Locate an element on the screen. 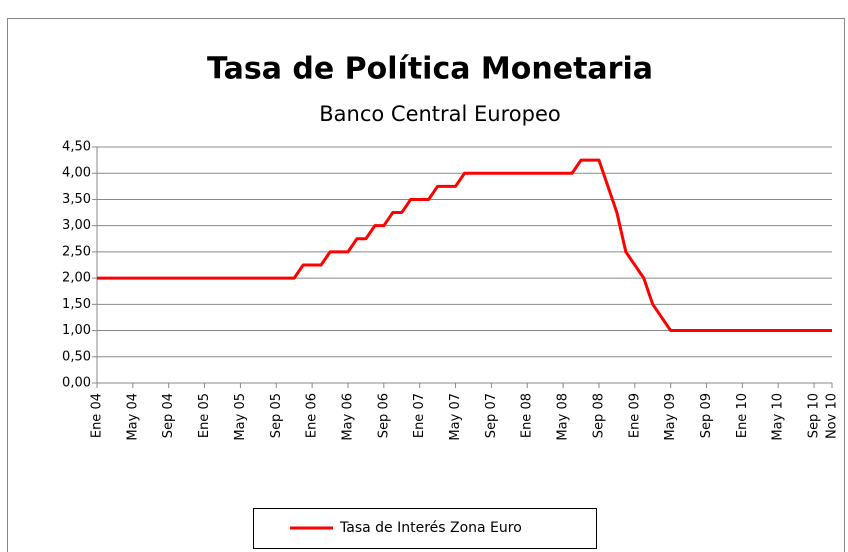  y-tick-label: 4,00 is located at coordinates (76, 173).